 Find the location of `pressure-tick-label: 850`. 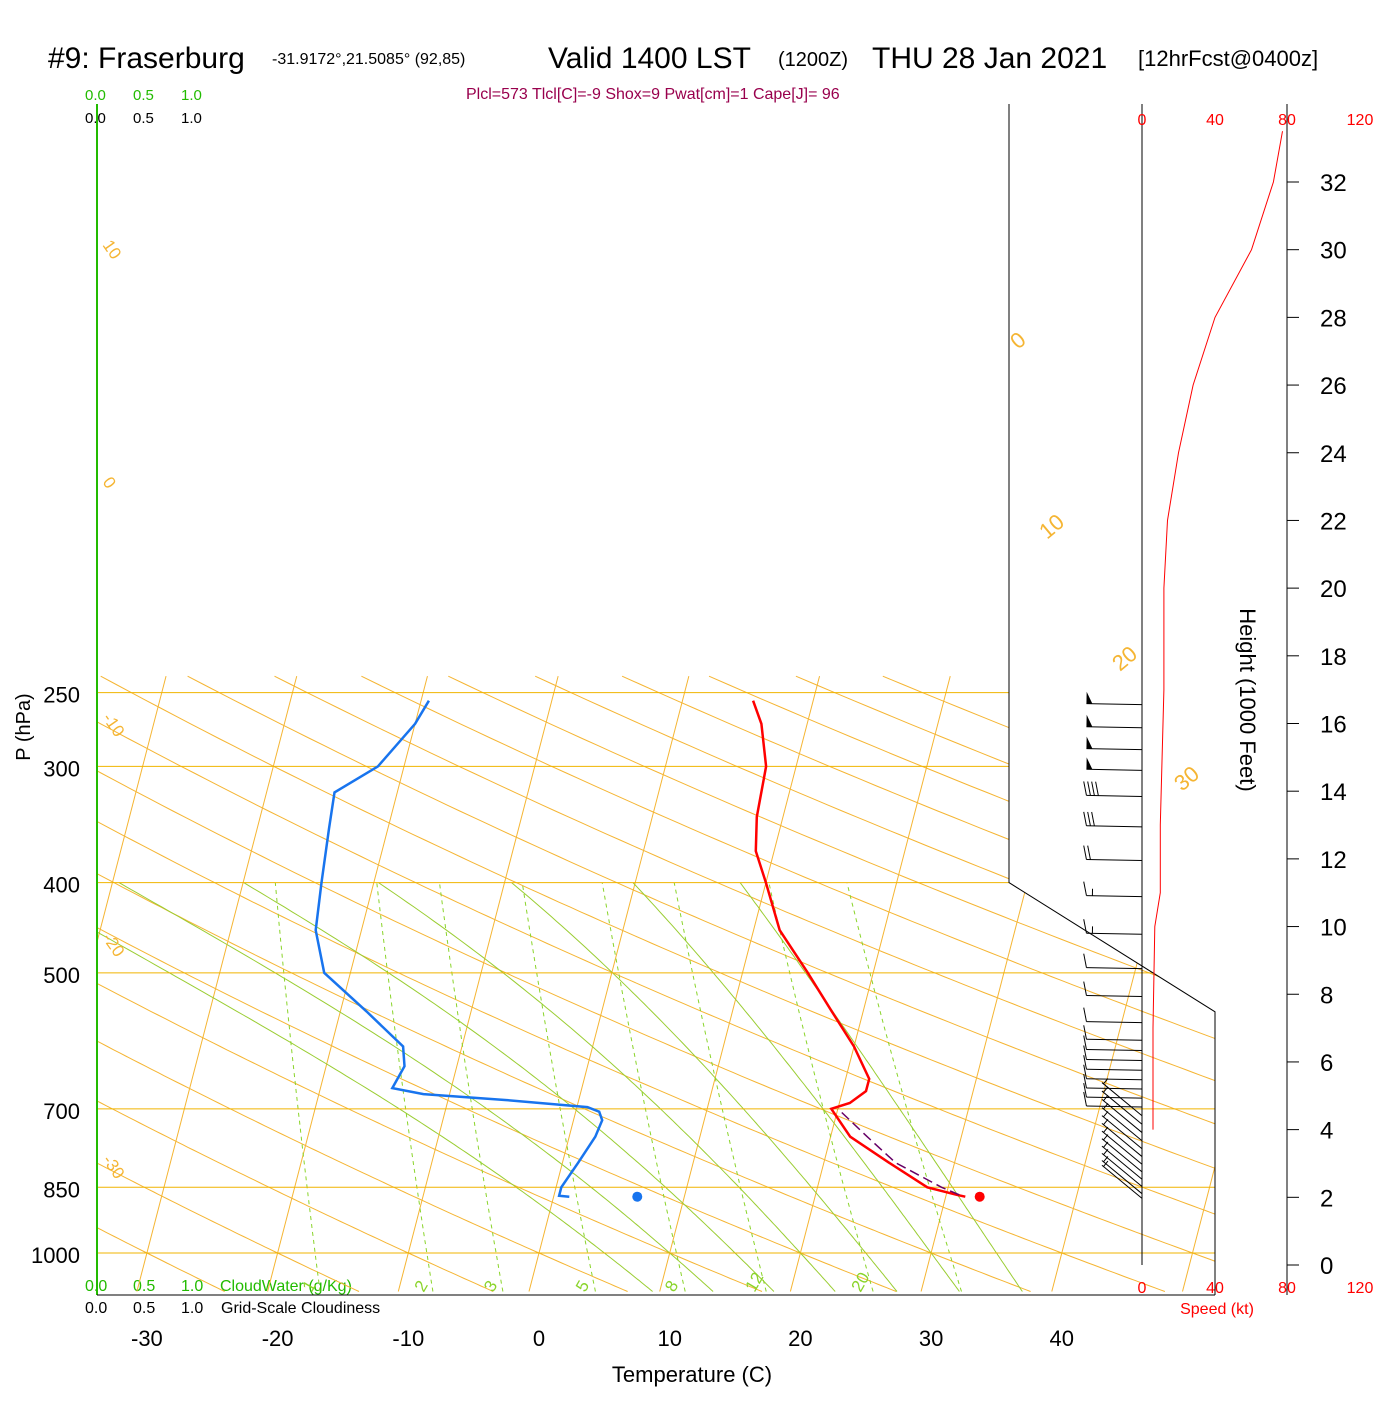

pressure-tick-label: 850 is located at coordinates (61, 1189).